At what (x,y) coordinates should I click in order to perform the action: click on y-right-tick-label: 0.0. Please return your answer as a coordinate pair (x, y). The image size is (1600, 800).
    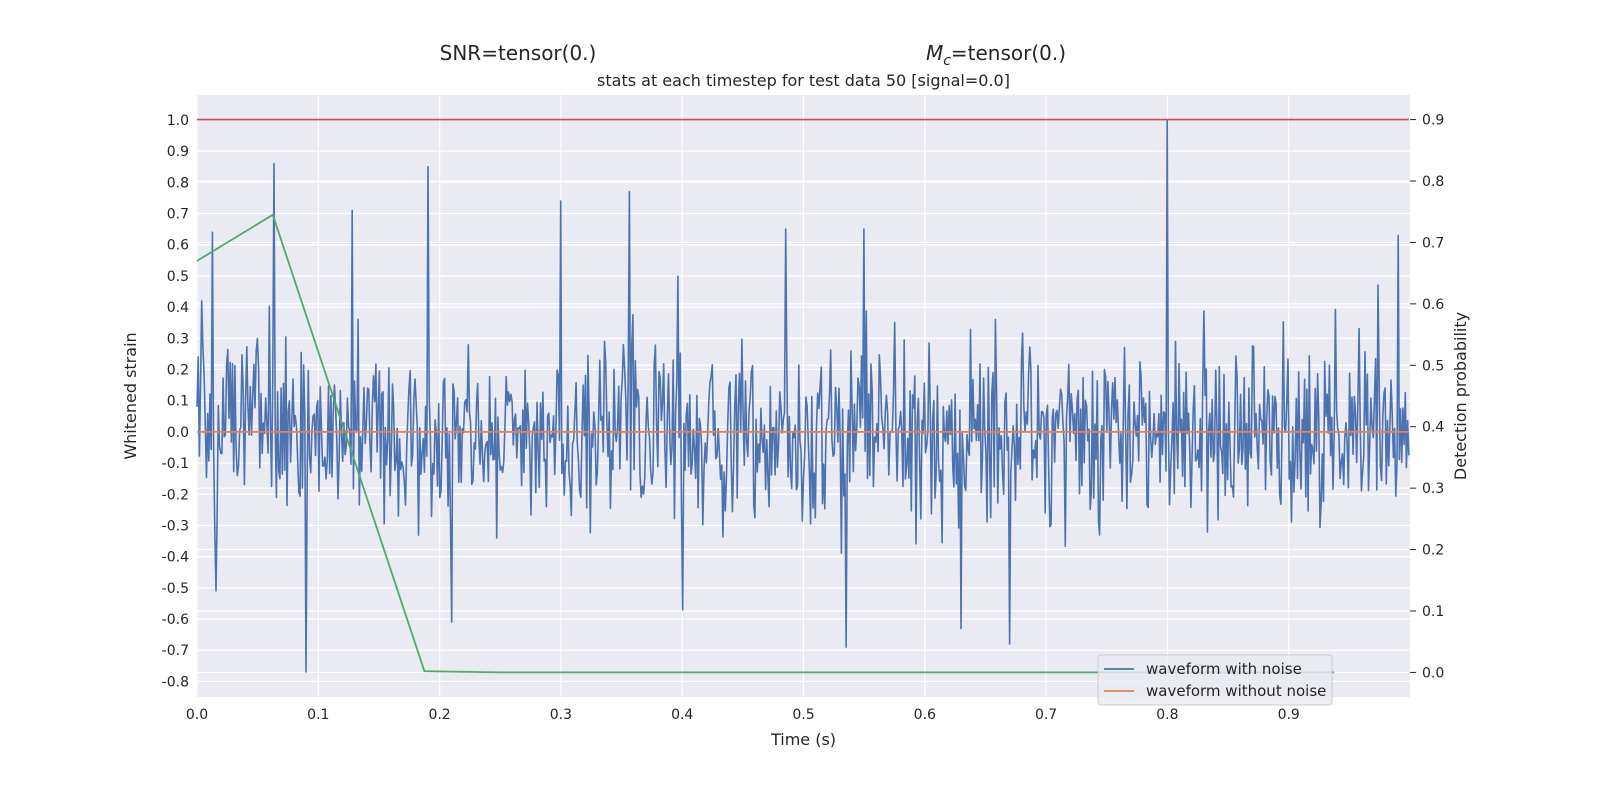
    Looking at the image, I should click on (1433, 673).